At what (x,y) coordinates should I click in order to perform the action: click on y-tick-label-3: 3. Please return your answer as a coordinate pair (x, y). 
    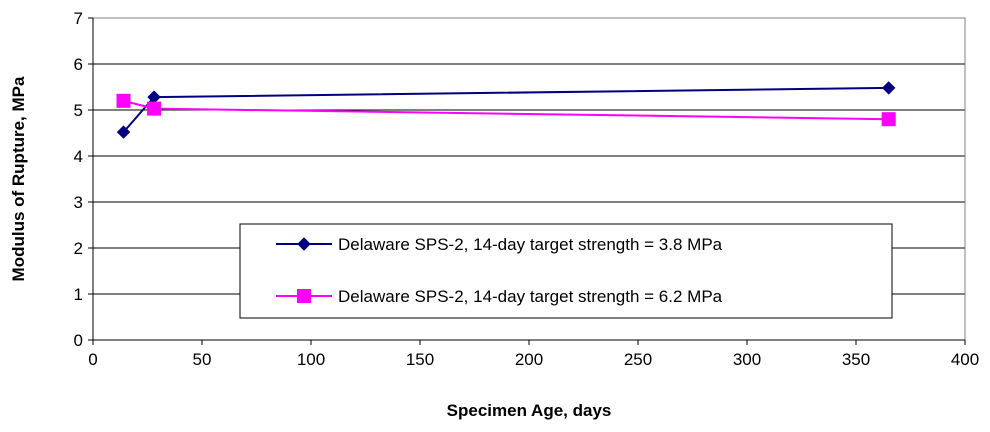
    Looking at the image, I should click on (78, 202).